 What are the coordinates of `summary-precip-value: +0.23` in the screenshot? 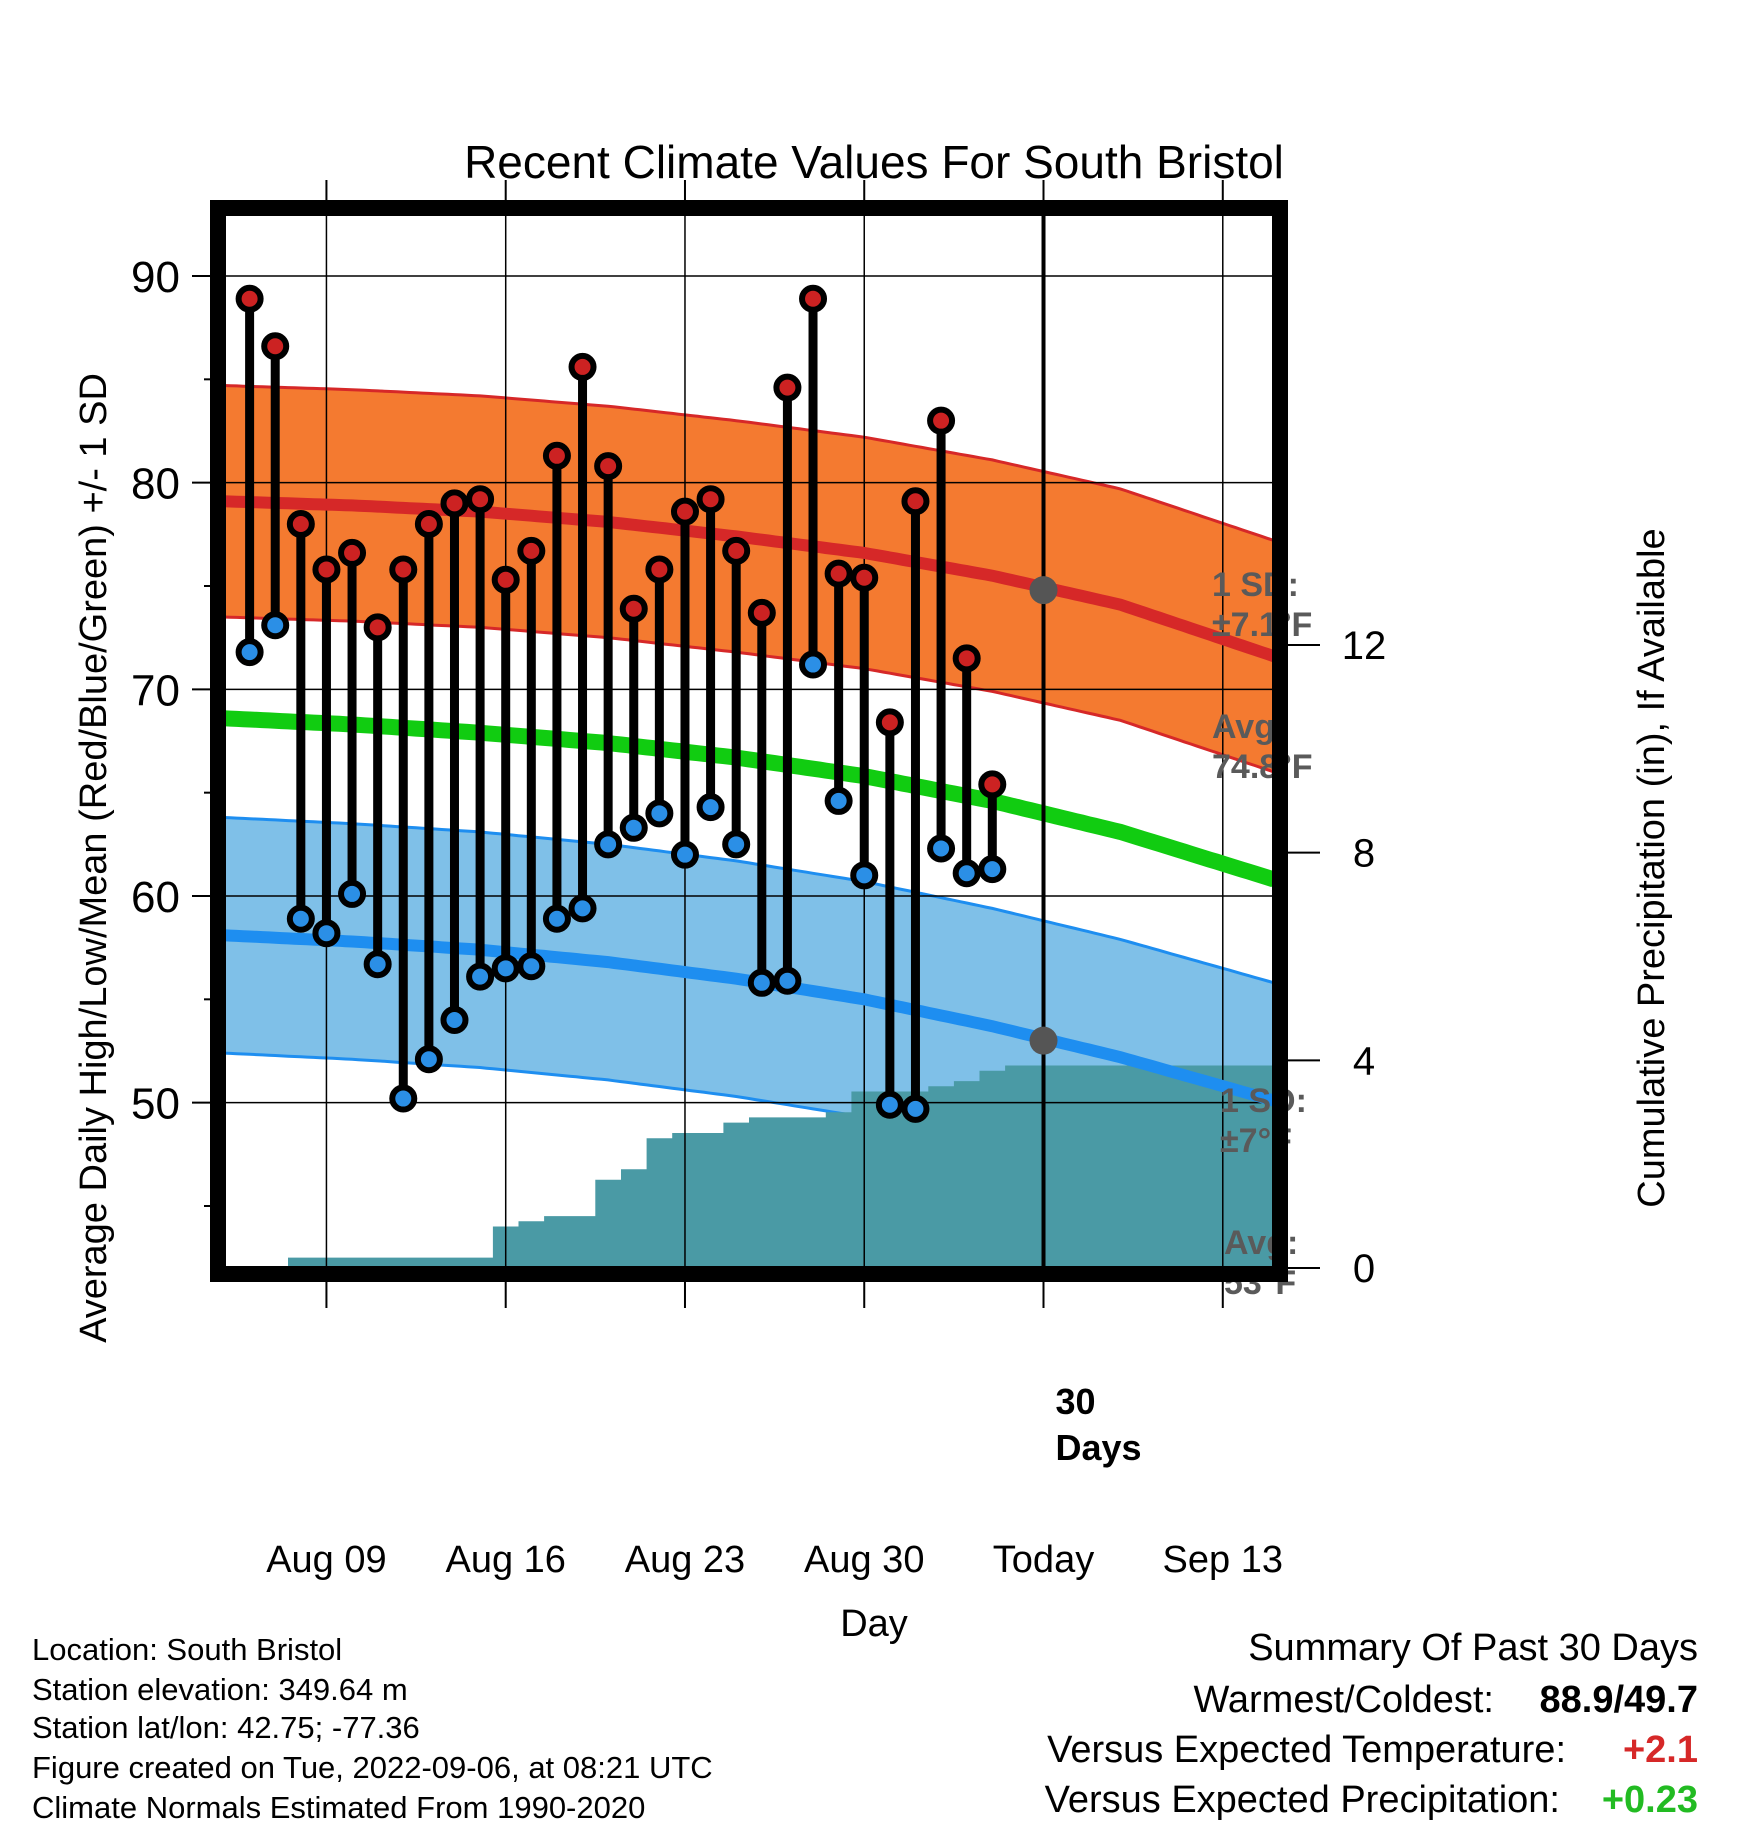 It's located at (1650, 1800).